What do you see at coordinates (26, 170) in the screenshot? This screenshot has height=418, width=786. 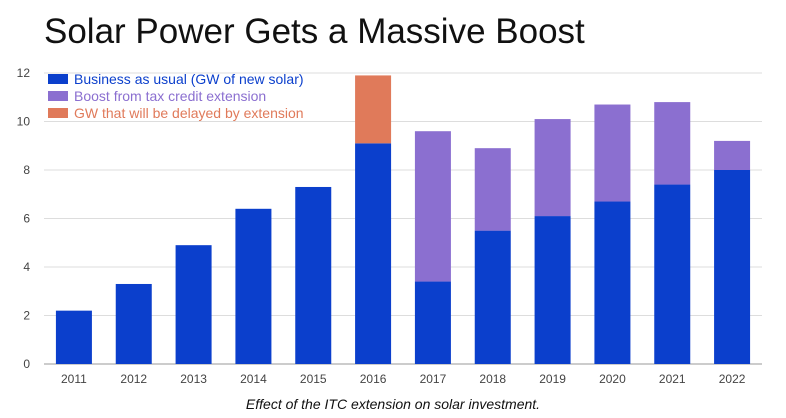 I see `y-tick-label: 8` at bounding box center [26, 170].